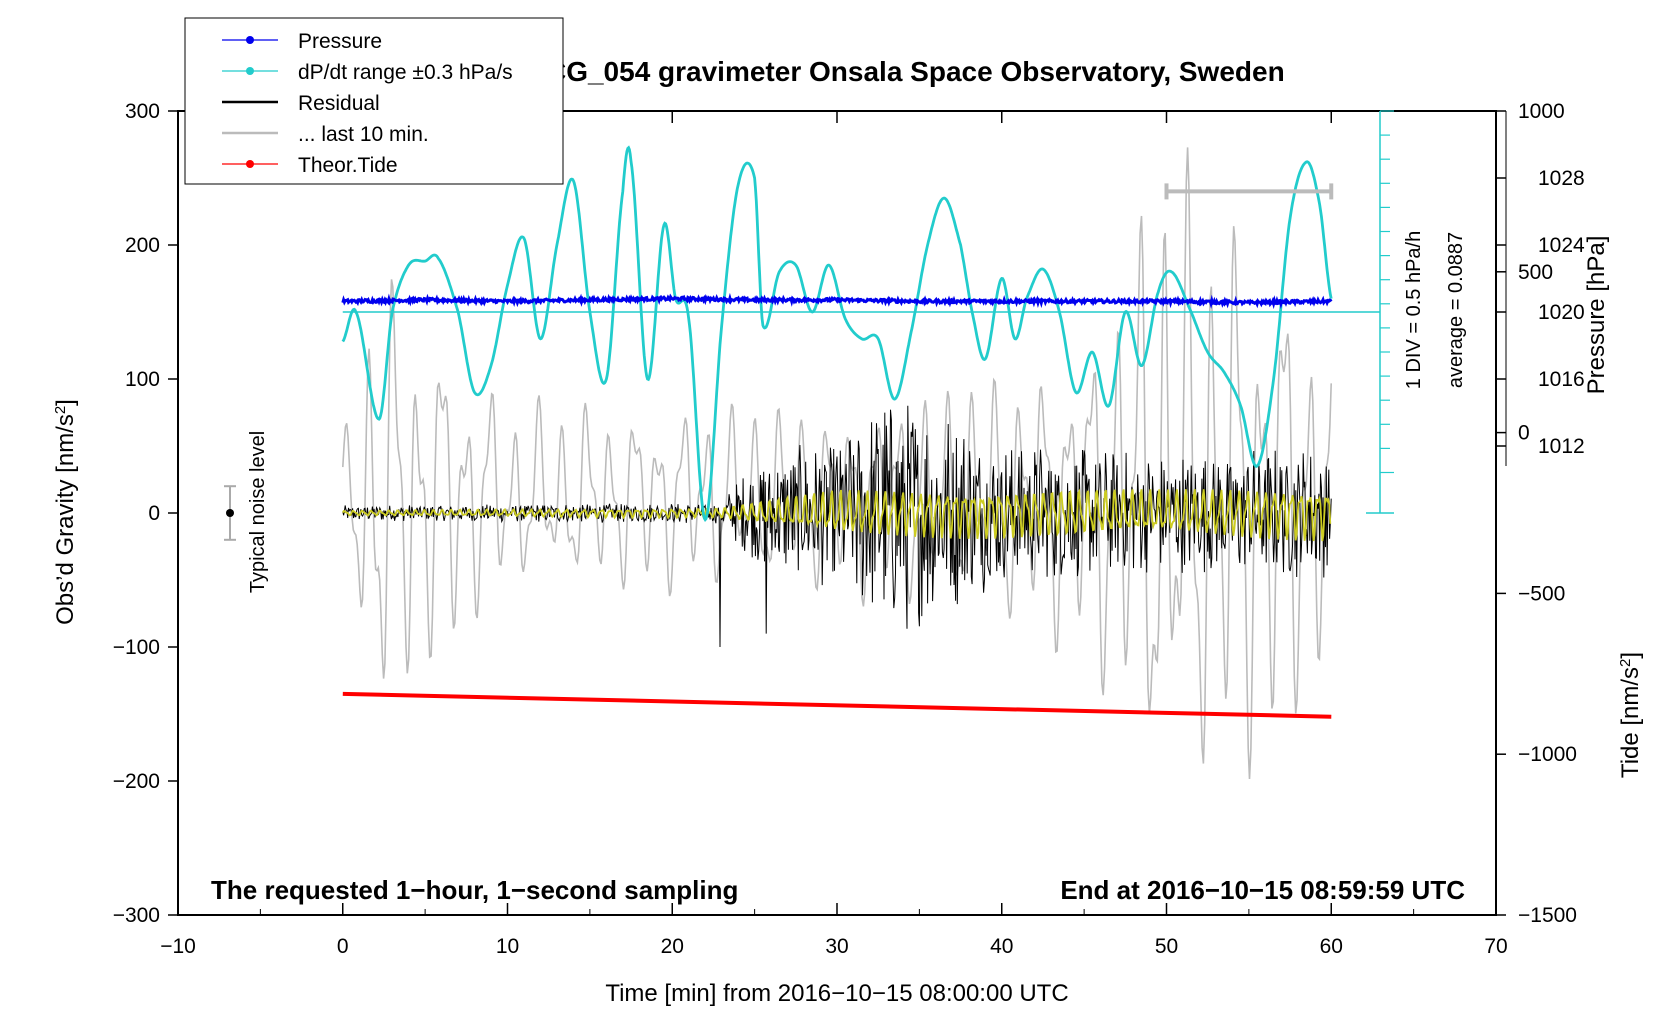 Image resolution: width=1676 pixels, height=1020 pixels. I want to click on dpdt-scale-bar, so click(1380, 312).